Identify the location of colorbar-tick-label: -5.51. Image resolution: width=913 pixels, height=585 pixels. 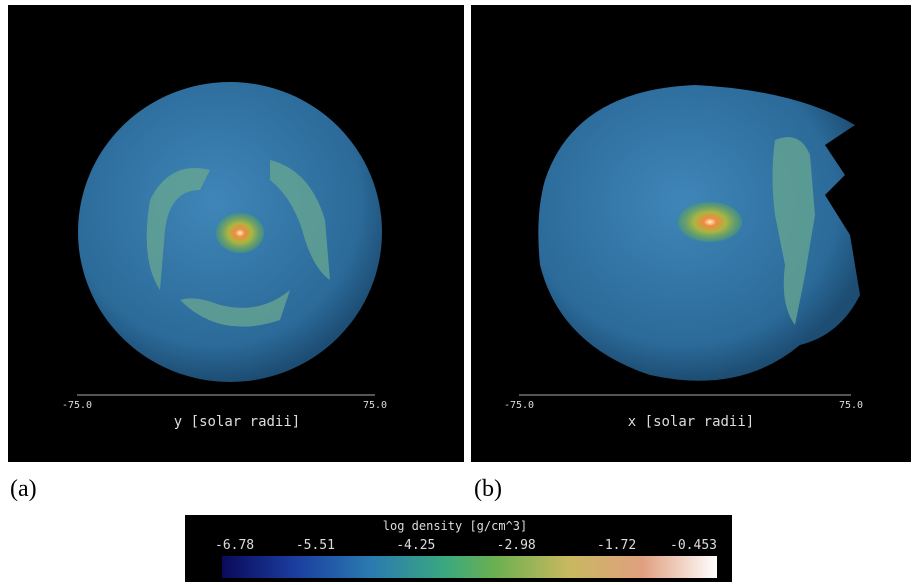
(315, 545).